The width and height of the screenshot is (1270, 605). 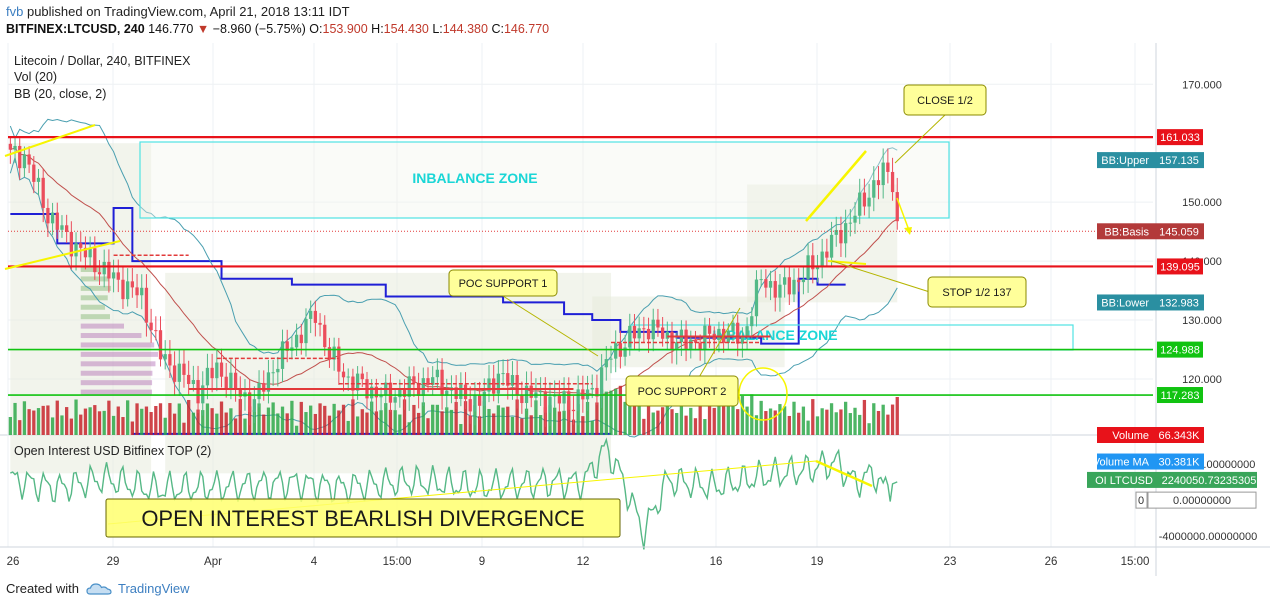 I want to click on imbalance-zone-upper-label: INBALANCE ZONE, so click(x=474, y=178).